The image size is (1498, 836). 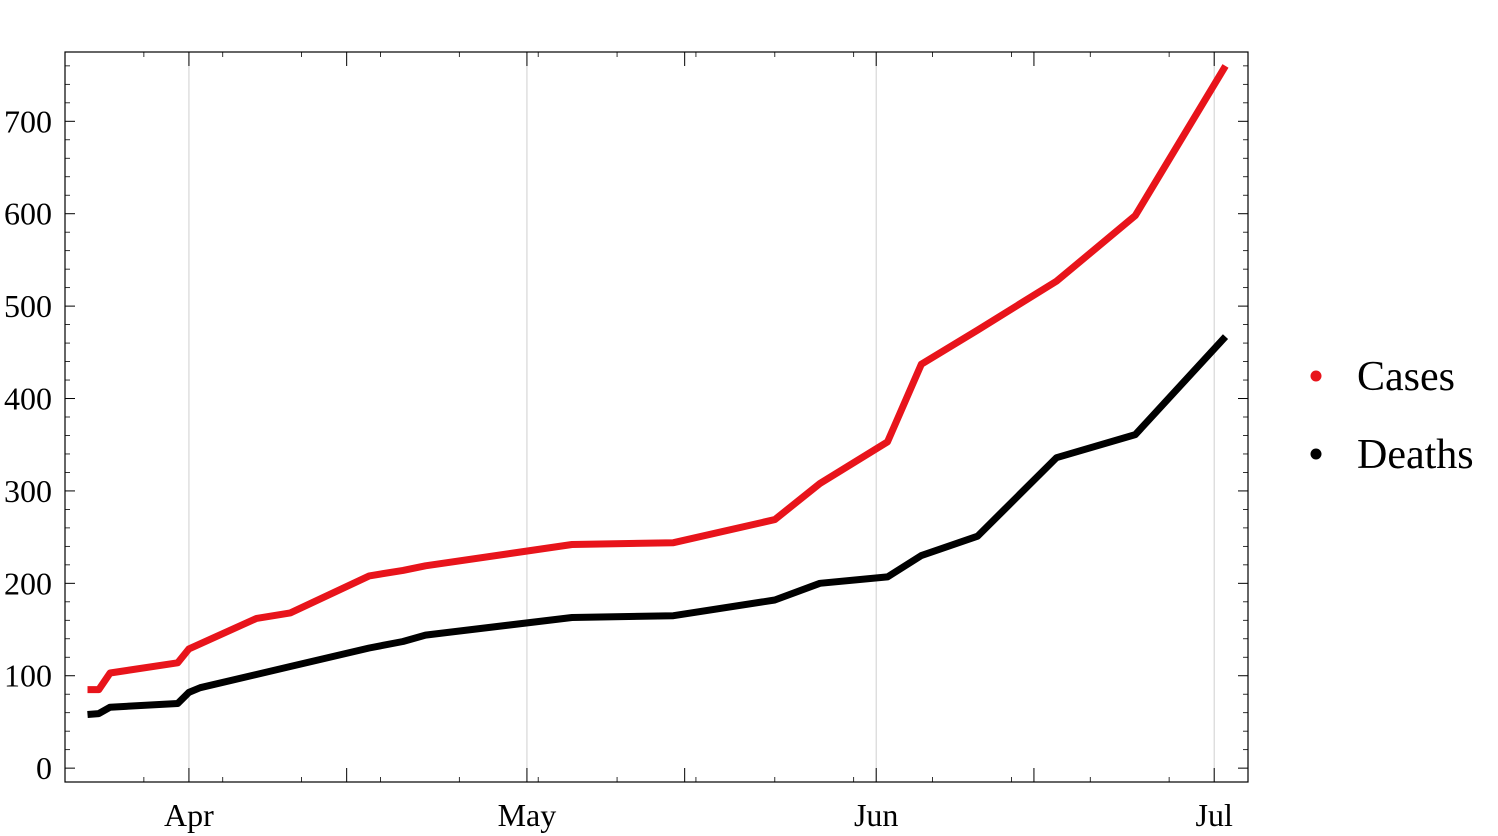 I want to click on legend-label-cases: Cases, so click(x=1406, y=377).